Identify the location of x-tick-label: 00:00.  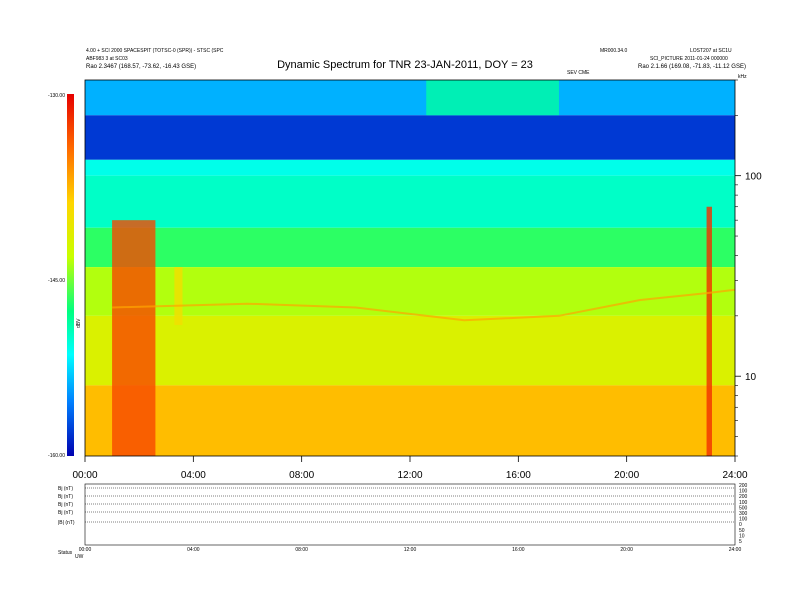
(84, 475).